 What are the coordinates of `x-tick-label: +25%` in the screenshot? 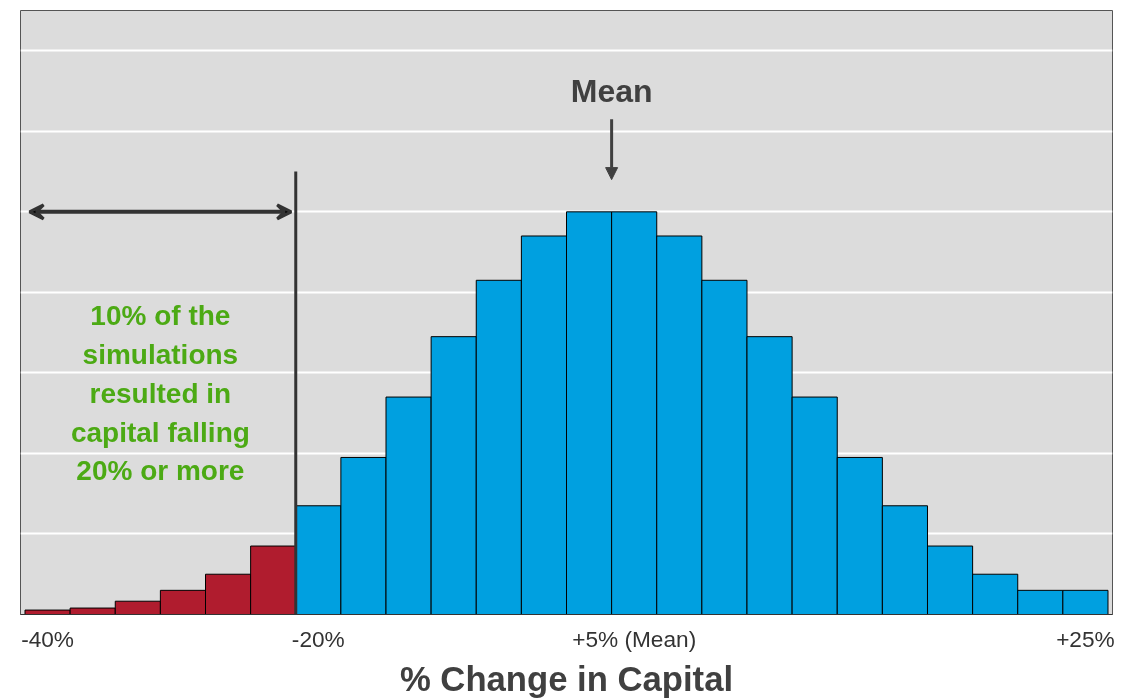 It's located at (1085, 638).